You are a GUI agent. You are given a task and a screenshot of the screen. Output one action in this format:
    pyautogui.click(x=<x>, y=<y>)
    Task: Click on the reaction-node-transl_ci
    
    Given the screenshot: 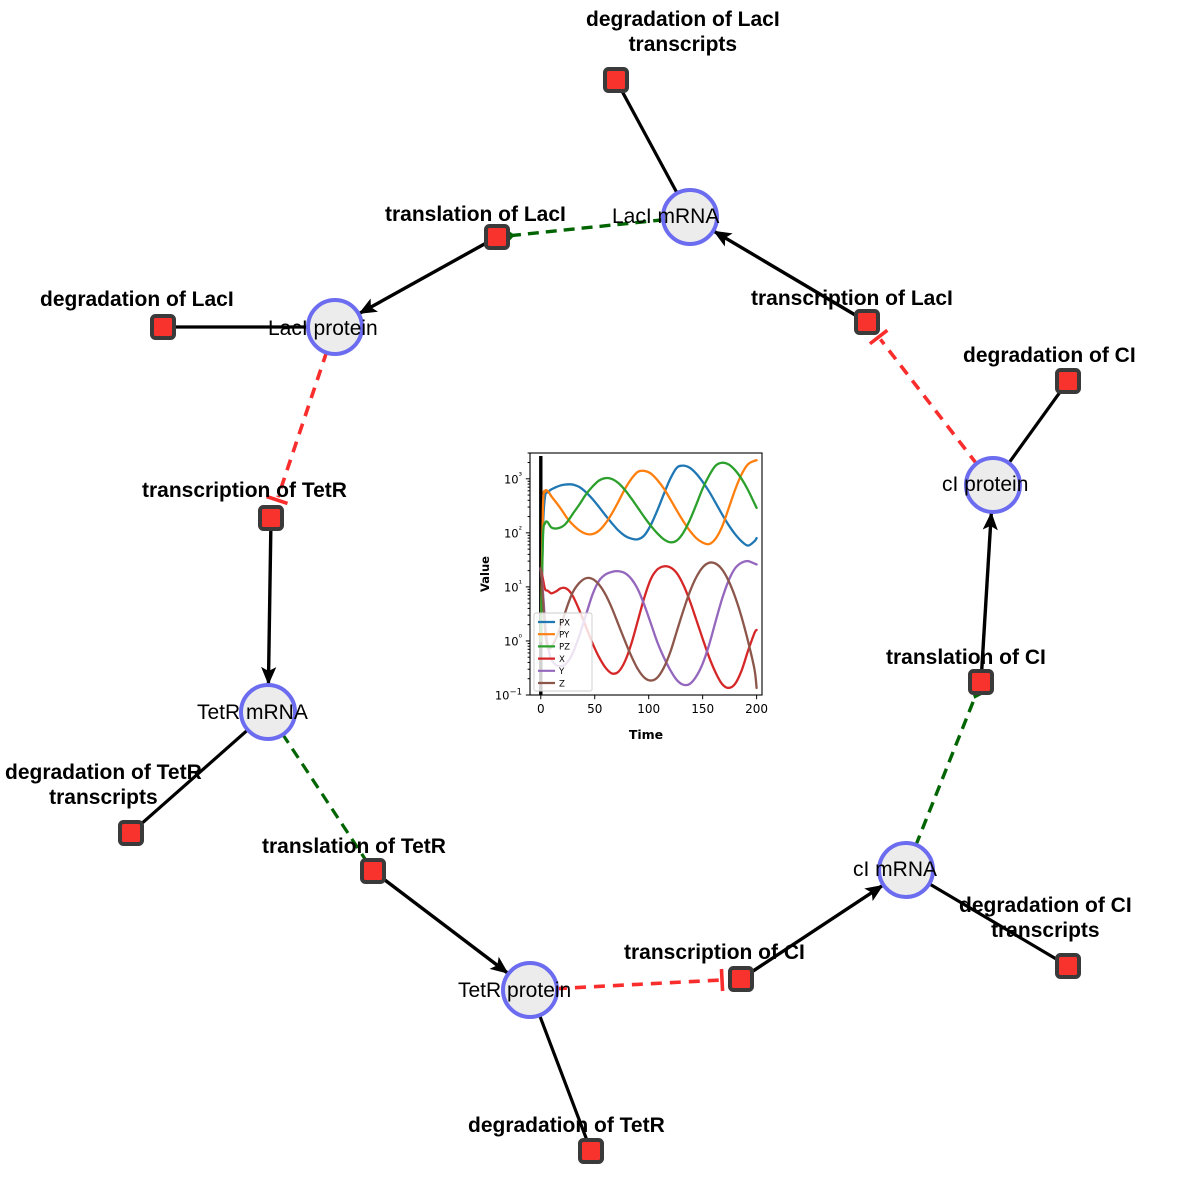 What is the action you would take?
    pyautogui.click(x=981, y=682)
    